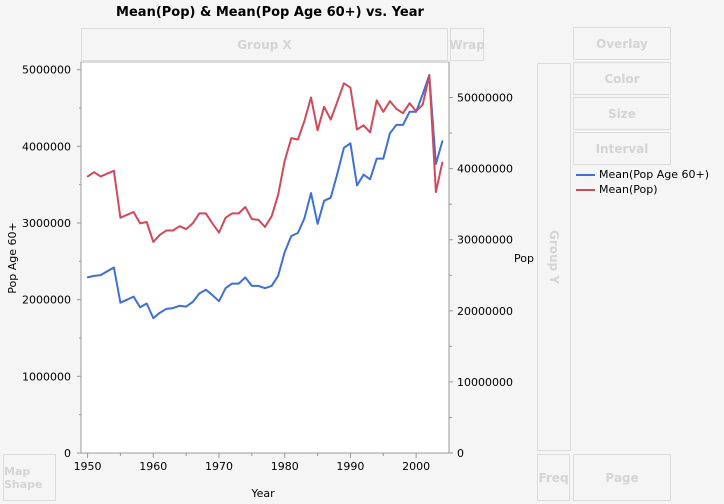  What do you see at coordinates (46, 146) in the screenshot?
I see `y-tick-label: 4000000` at bounding box center [46, 146].